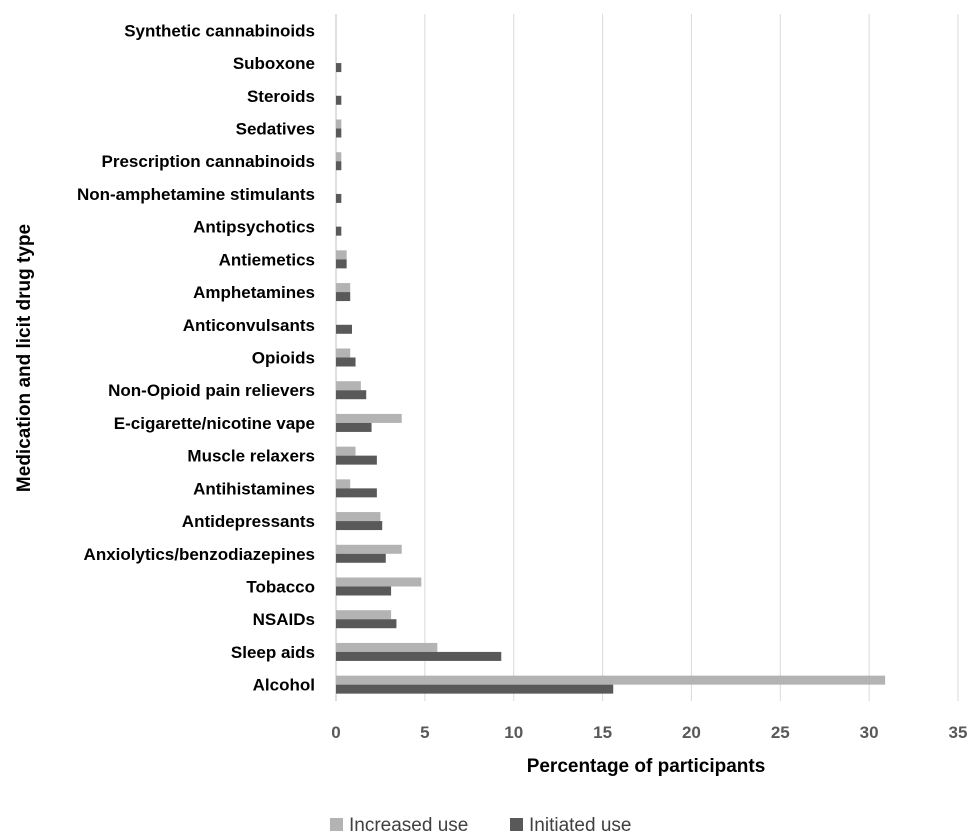 Image resolution: width=970 pixels, height=835 pixels. Describe the element at coordinates (274, 63) in the screenshot. I see `category-label: Suboxone` at that location.